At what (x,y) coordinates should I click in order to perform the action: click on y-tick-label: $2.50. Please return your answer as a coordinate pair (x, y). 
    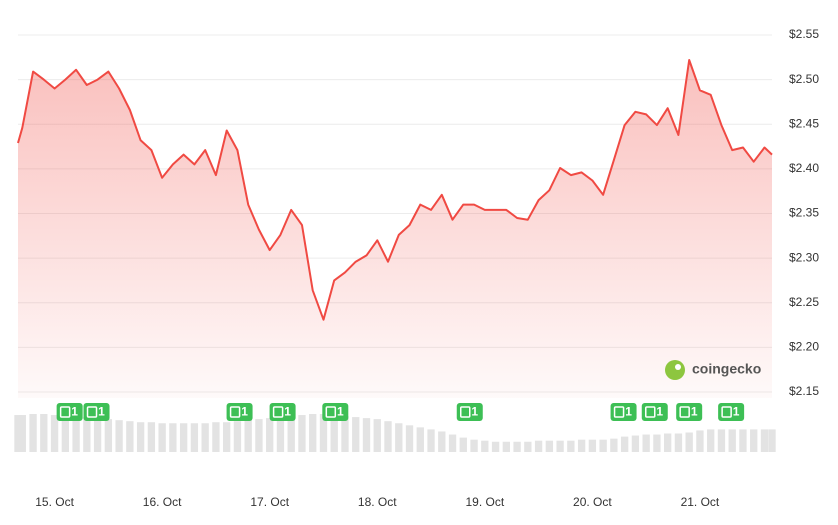
    Looking at the image, I should click on (804, 79).